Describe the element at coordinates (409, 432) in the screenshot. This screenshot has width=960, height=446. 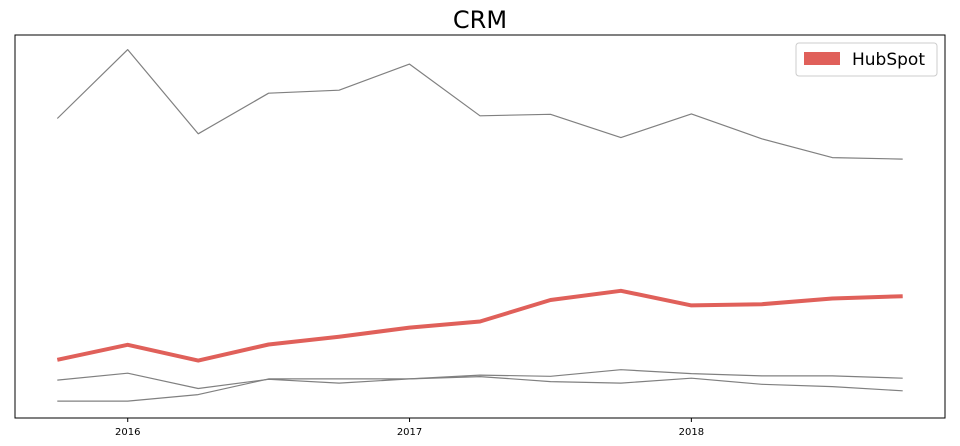
I see `x-tick-label: 2017` at that location.